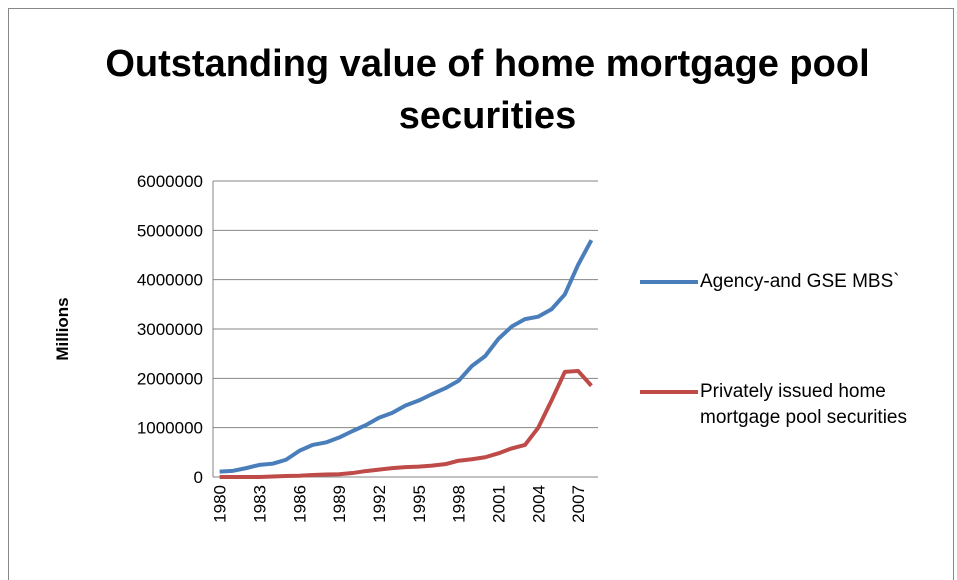 The width and height of the screenshot is (957, 580). I want to click on x-tick-label: 2001, so click(498, 504).